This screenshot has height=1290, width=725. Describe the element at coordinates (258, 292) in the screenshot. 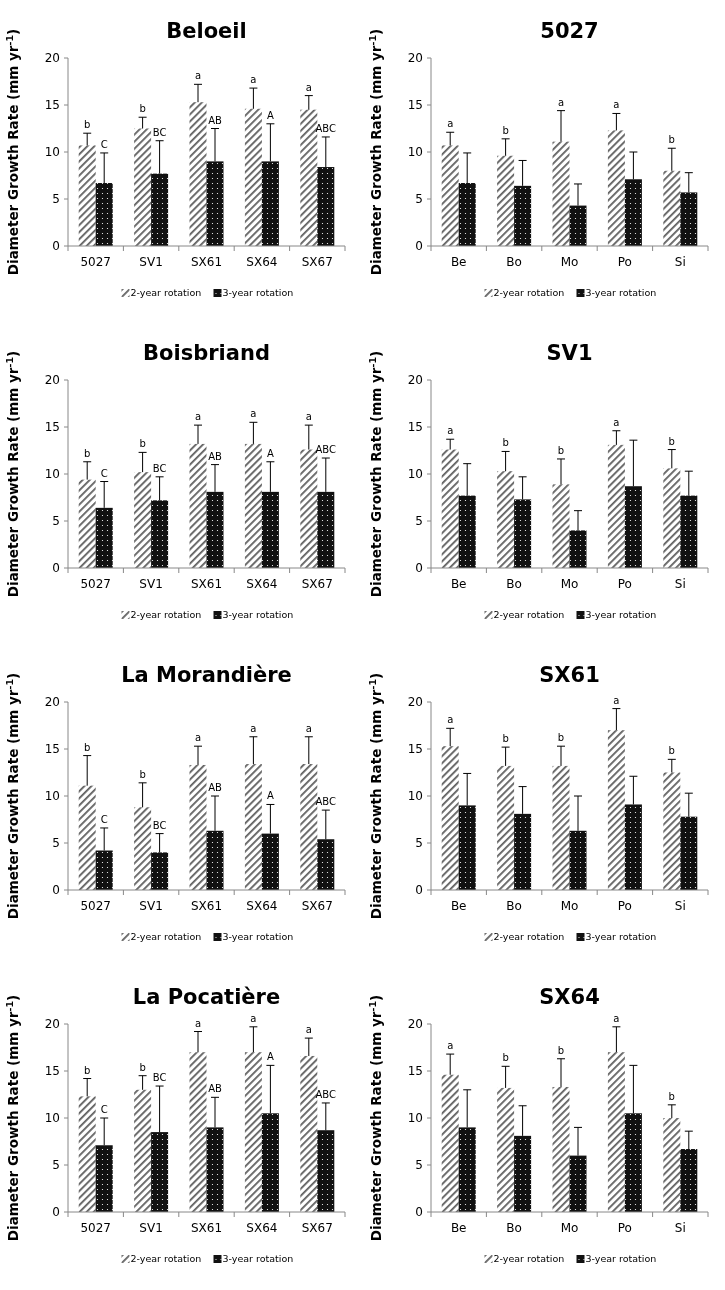

I see `legend-label: 3-year rotation` at that location.